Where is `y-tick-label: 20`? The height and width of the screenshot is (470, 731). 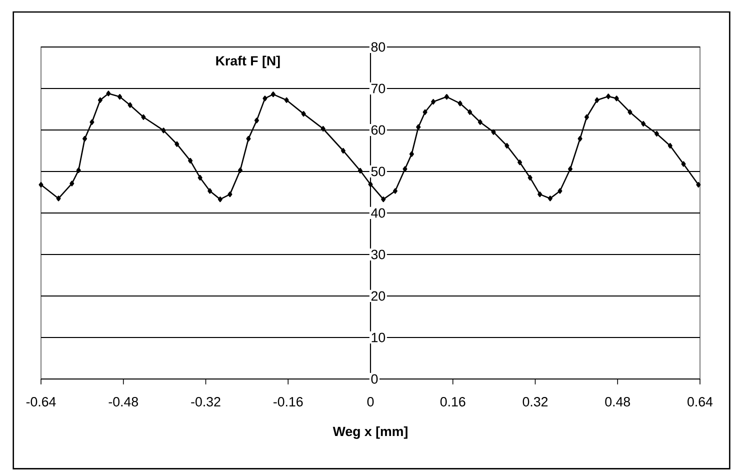
y-tick-label: 20 is located at coordinates (378, 296).